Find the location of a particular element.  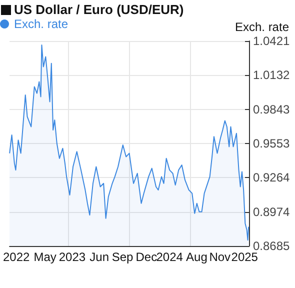

x-tick-label: Nov is located at coordinates (220, 257).